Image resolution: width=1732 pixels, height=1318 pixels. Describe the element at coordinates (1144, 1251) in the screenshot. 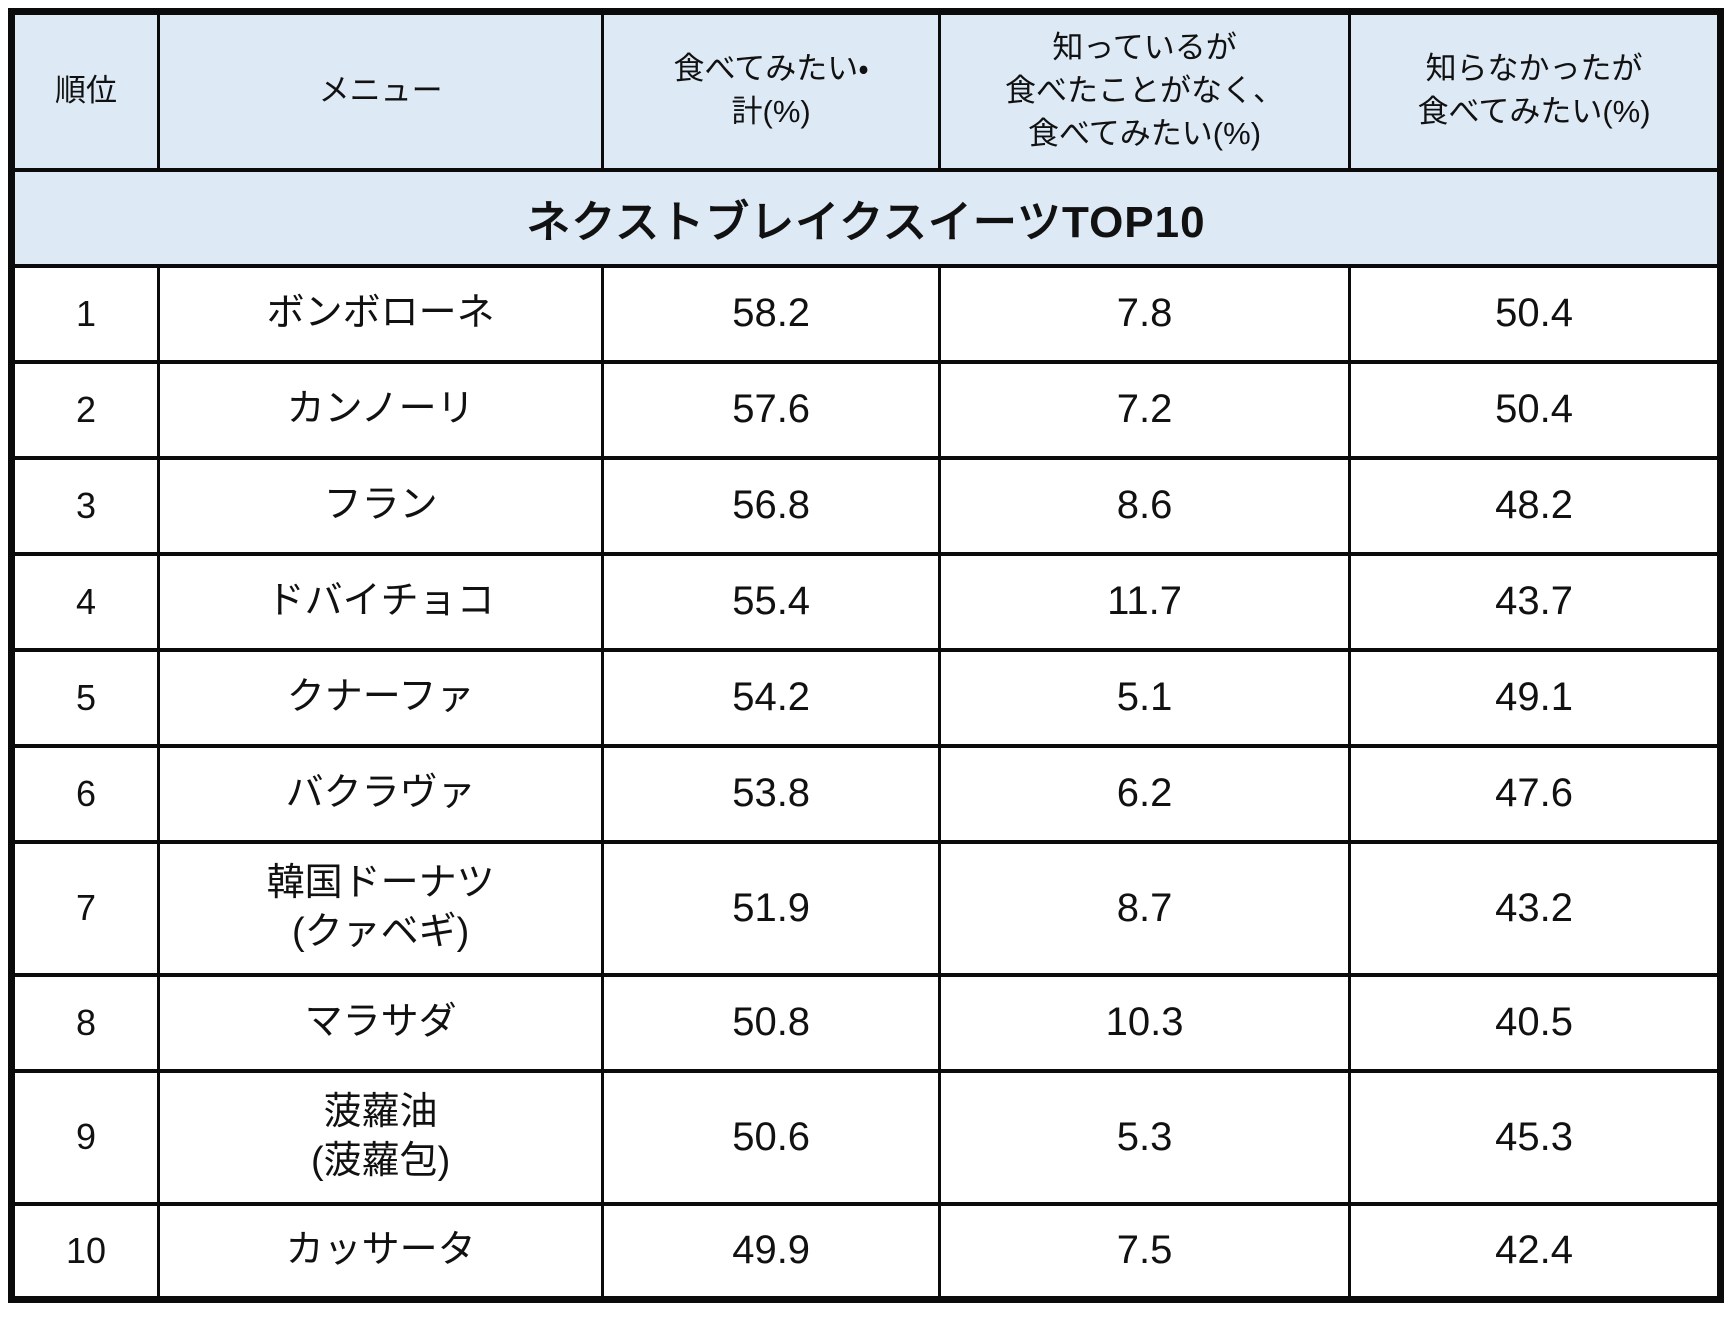

I see `cell-known: 7.5` at that location.